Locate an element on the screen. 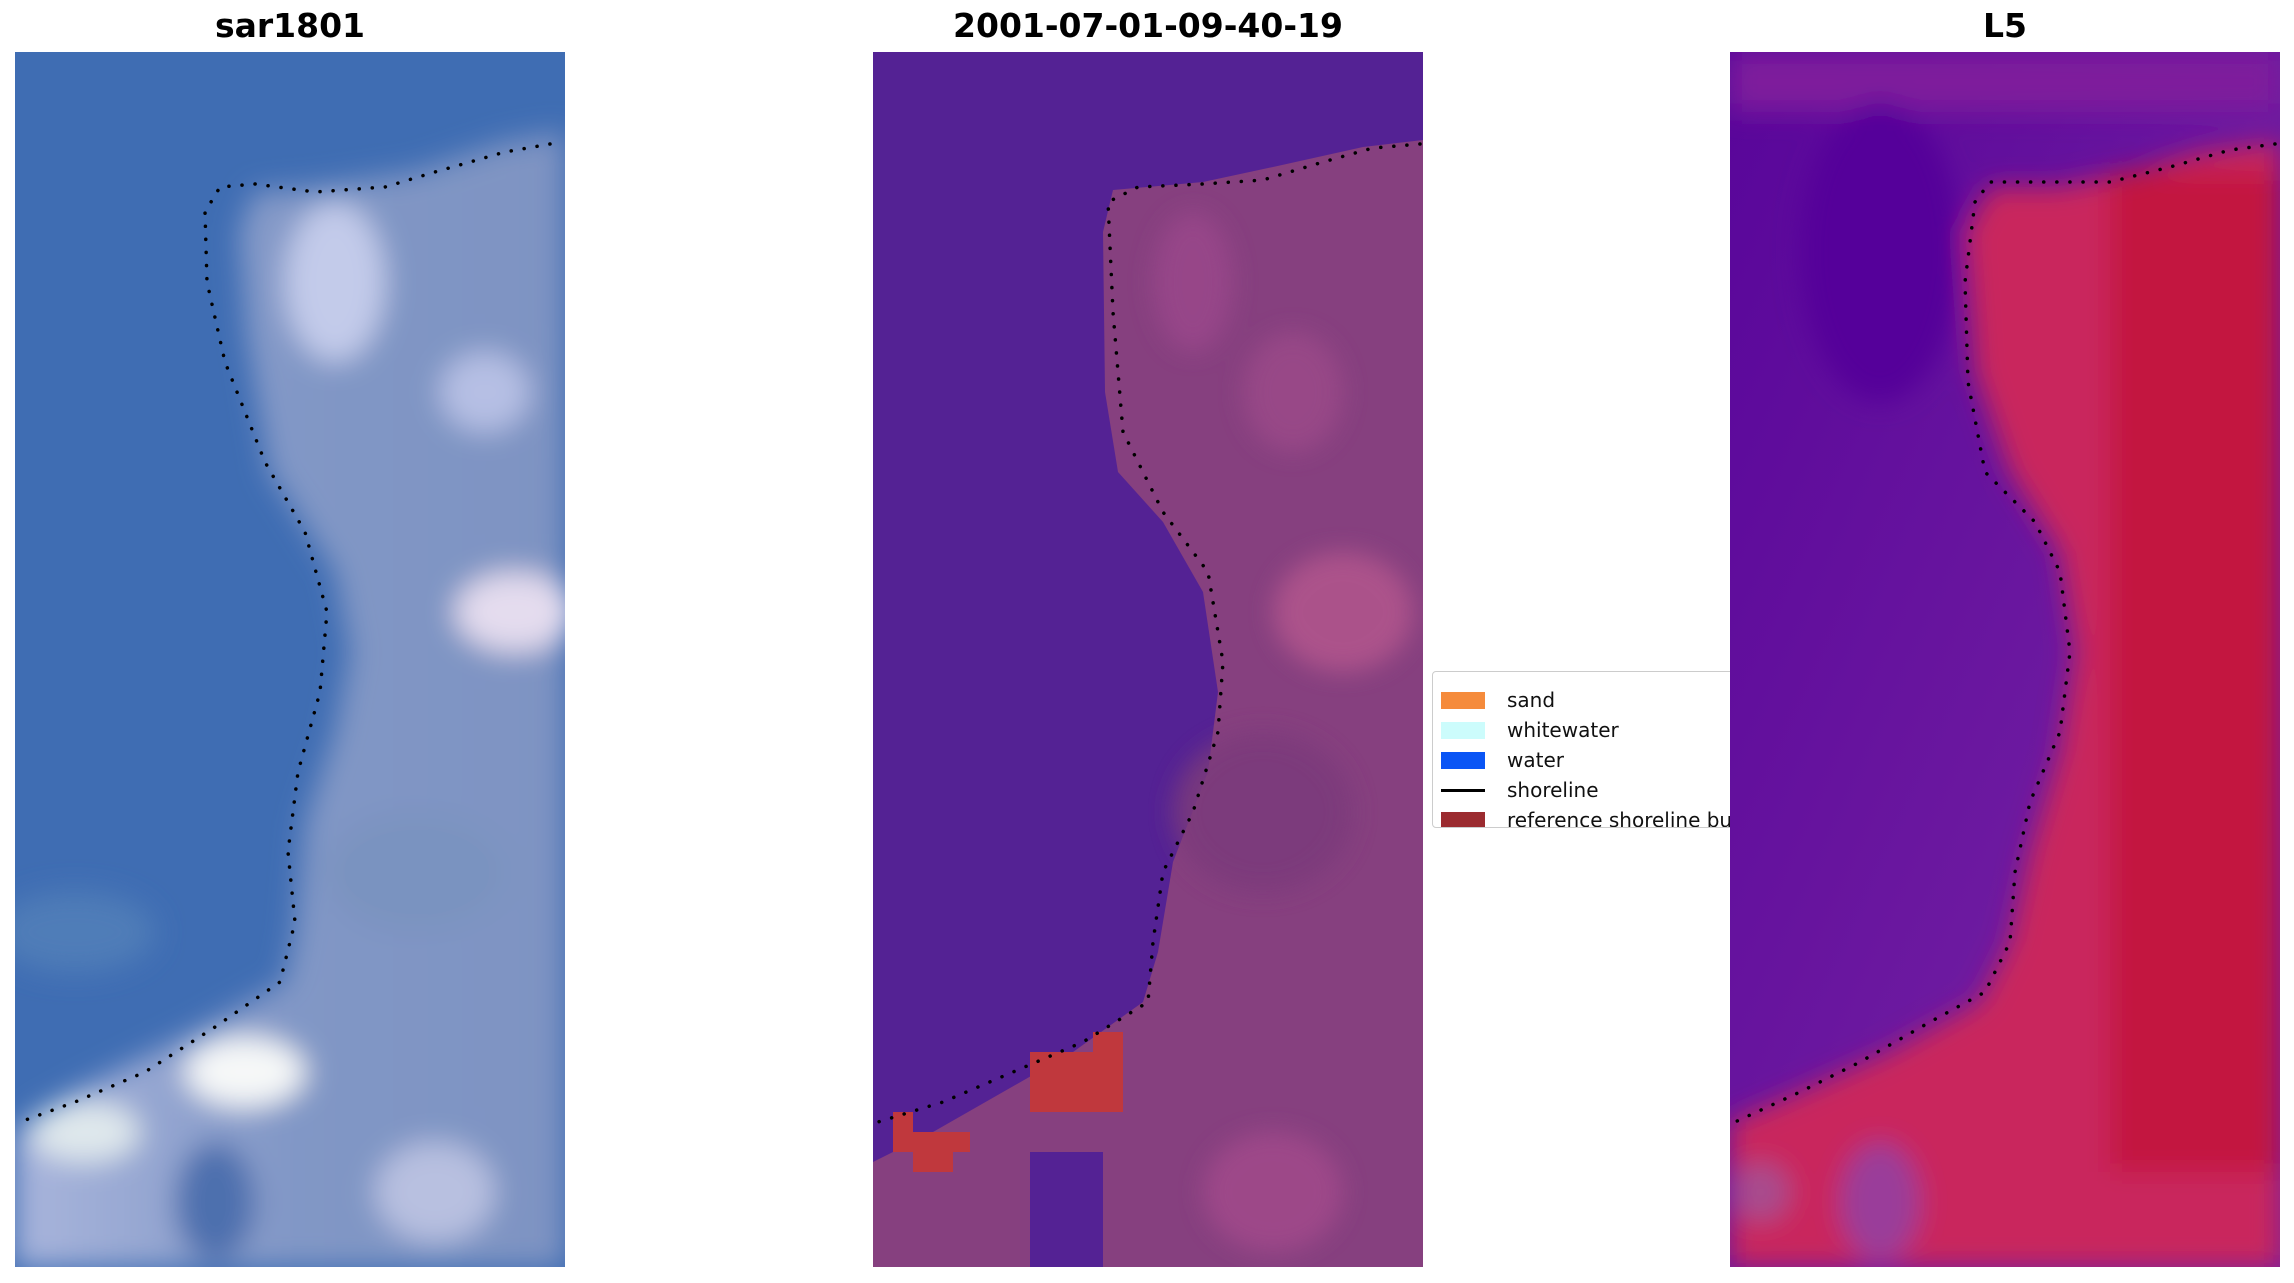 This screenshot has height=1283, width=2294. legend-item-shoreline: shoreline is located at coordinates (1516, 790).